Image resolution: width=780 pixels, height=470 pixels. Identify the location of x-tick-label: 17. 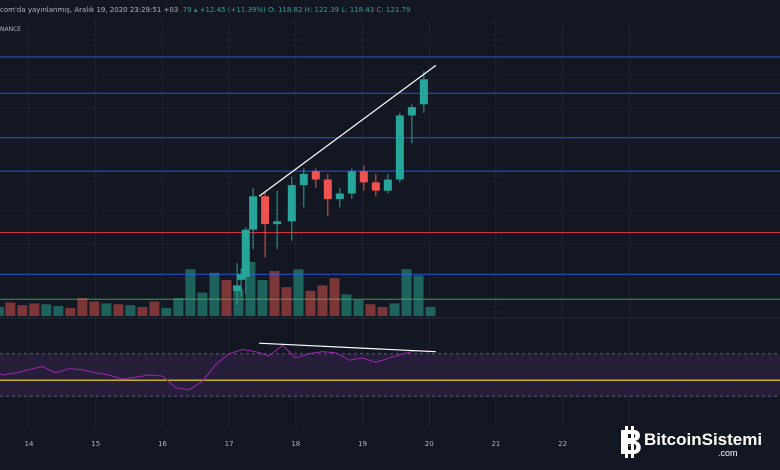
(229, 444).